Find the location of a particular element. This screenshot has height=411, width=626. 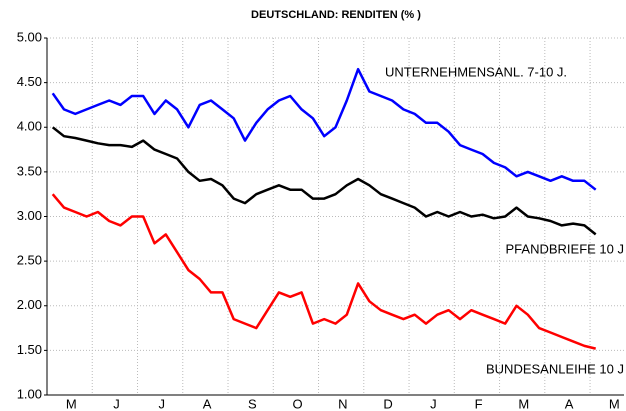

y-tick-label: 1.00 is located at coordinates (29, 393).